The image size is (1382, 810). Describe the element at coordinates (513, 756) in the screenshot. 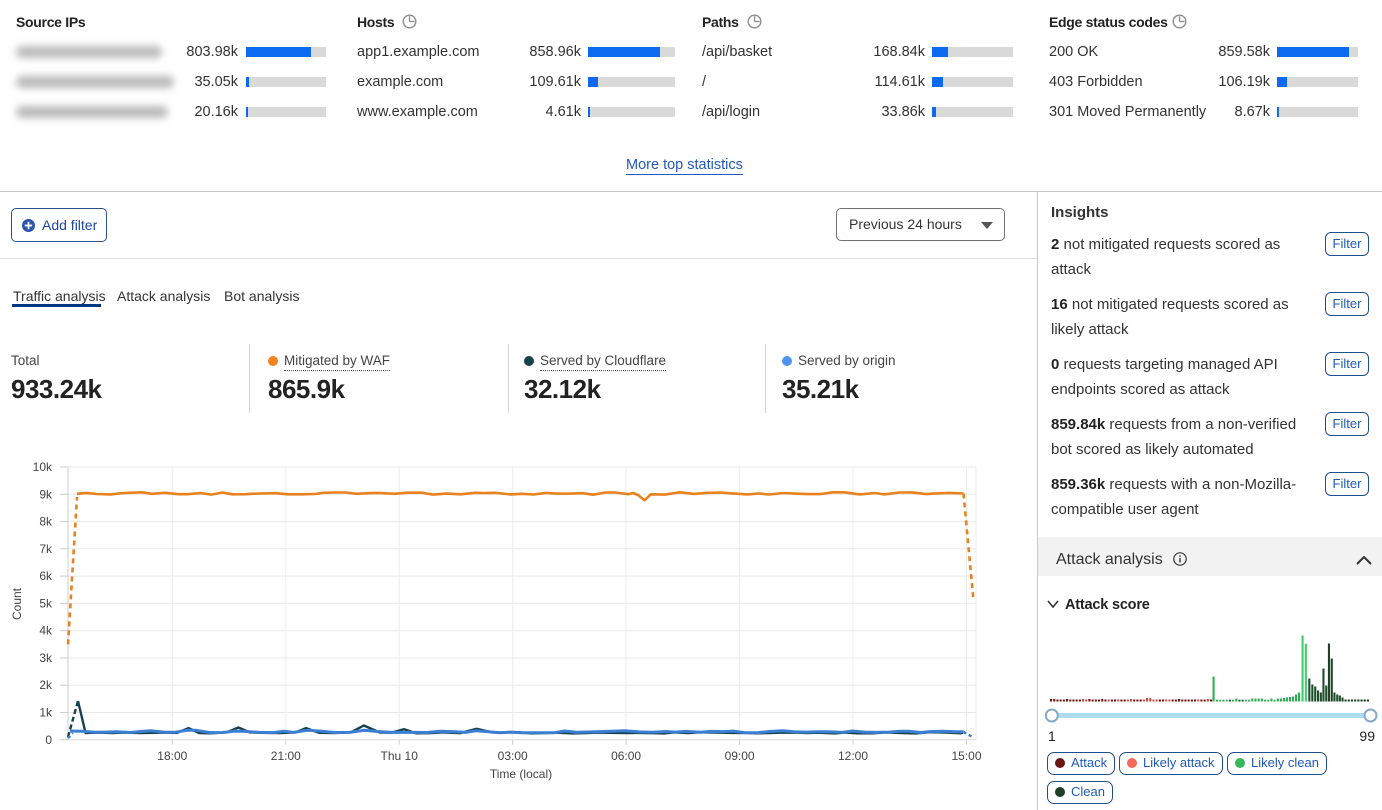

I see `svg-text: 03:00` at that location.